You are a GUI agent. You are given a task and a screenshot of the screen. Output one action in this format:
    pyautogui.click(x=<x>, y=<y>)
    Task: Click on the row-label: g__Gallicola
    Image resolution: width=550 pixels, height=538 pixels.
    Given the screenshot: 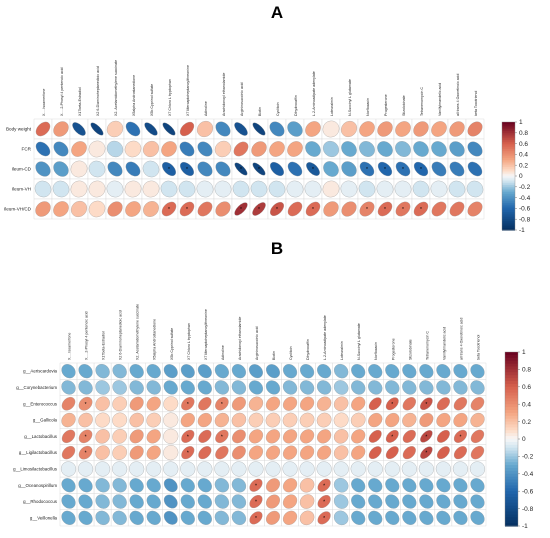 What is the action you would take?
    pyautogui.click(x=45, y=420)
    